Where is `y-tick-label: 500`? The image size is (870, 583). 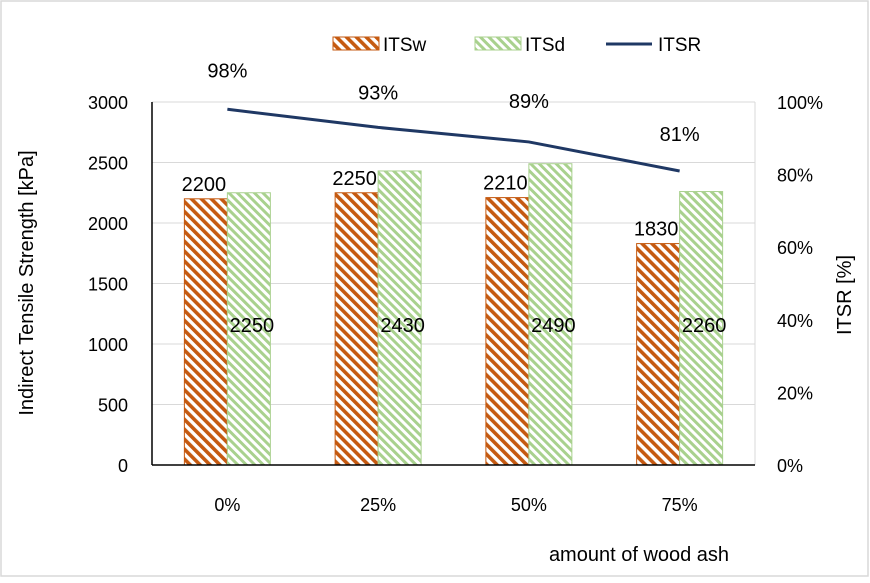 y-tick-label: 500 is located at coordinates (113, 406).